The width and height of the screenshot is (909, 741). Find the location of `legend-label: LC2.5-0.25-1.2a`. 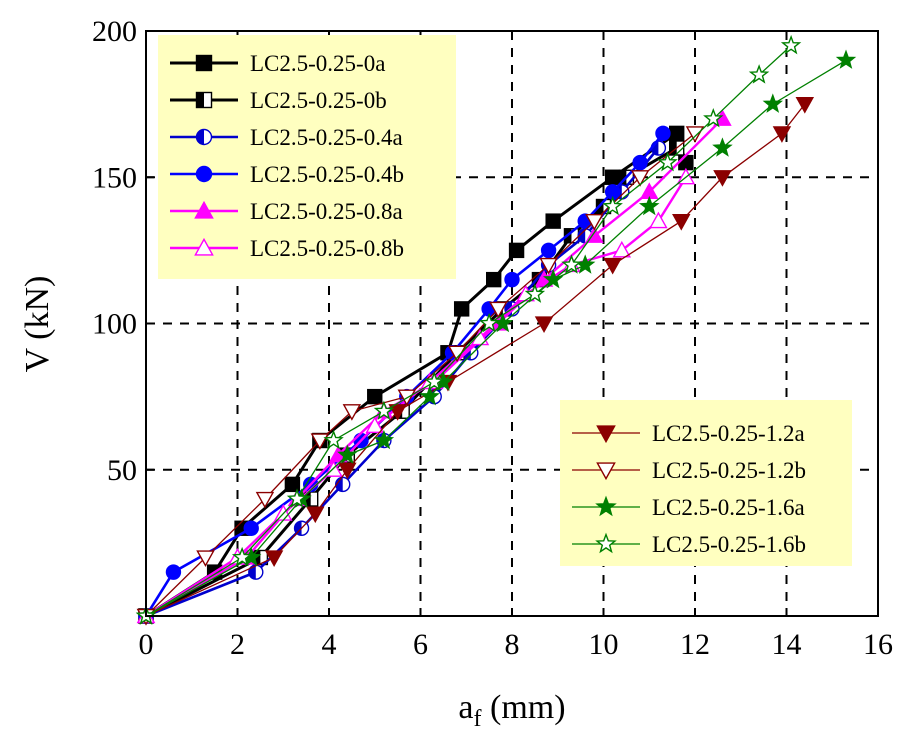

legend-label: LC2.5-0.25-1.2a is located at coordinates (728, 433).